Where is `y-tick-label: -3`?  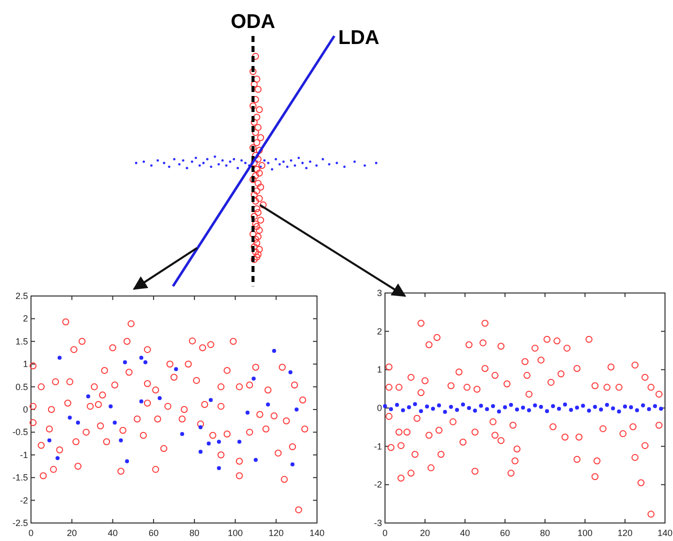
y-tick-label: -3 is located at coordinates (378, 523).